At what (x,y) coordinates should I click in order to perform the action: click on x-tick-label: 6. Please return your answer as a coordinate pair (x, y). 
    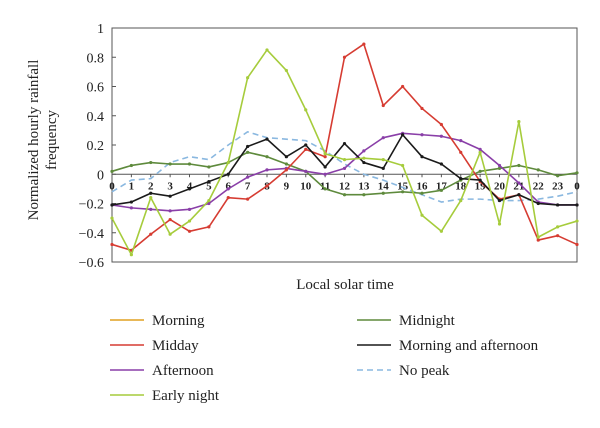
    Looking at the image, I should click on (229, 186).